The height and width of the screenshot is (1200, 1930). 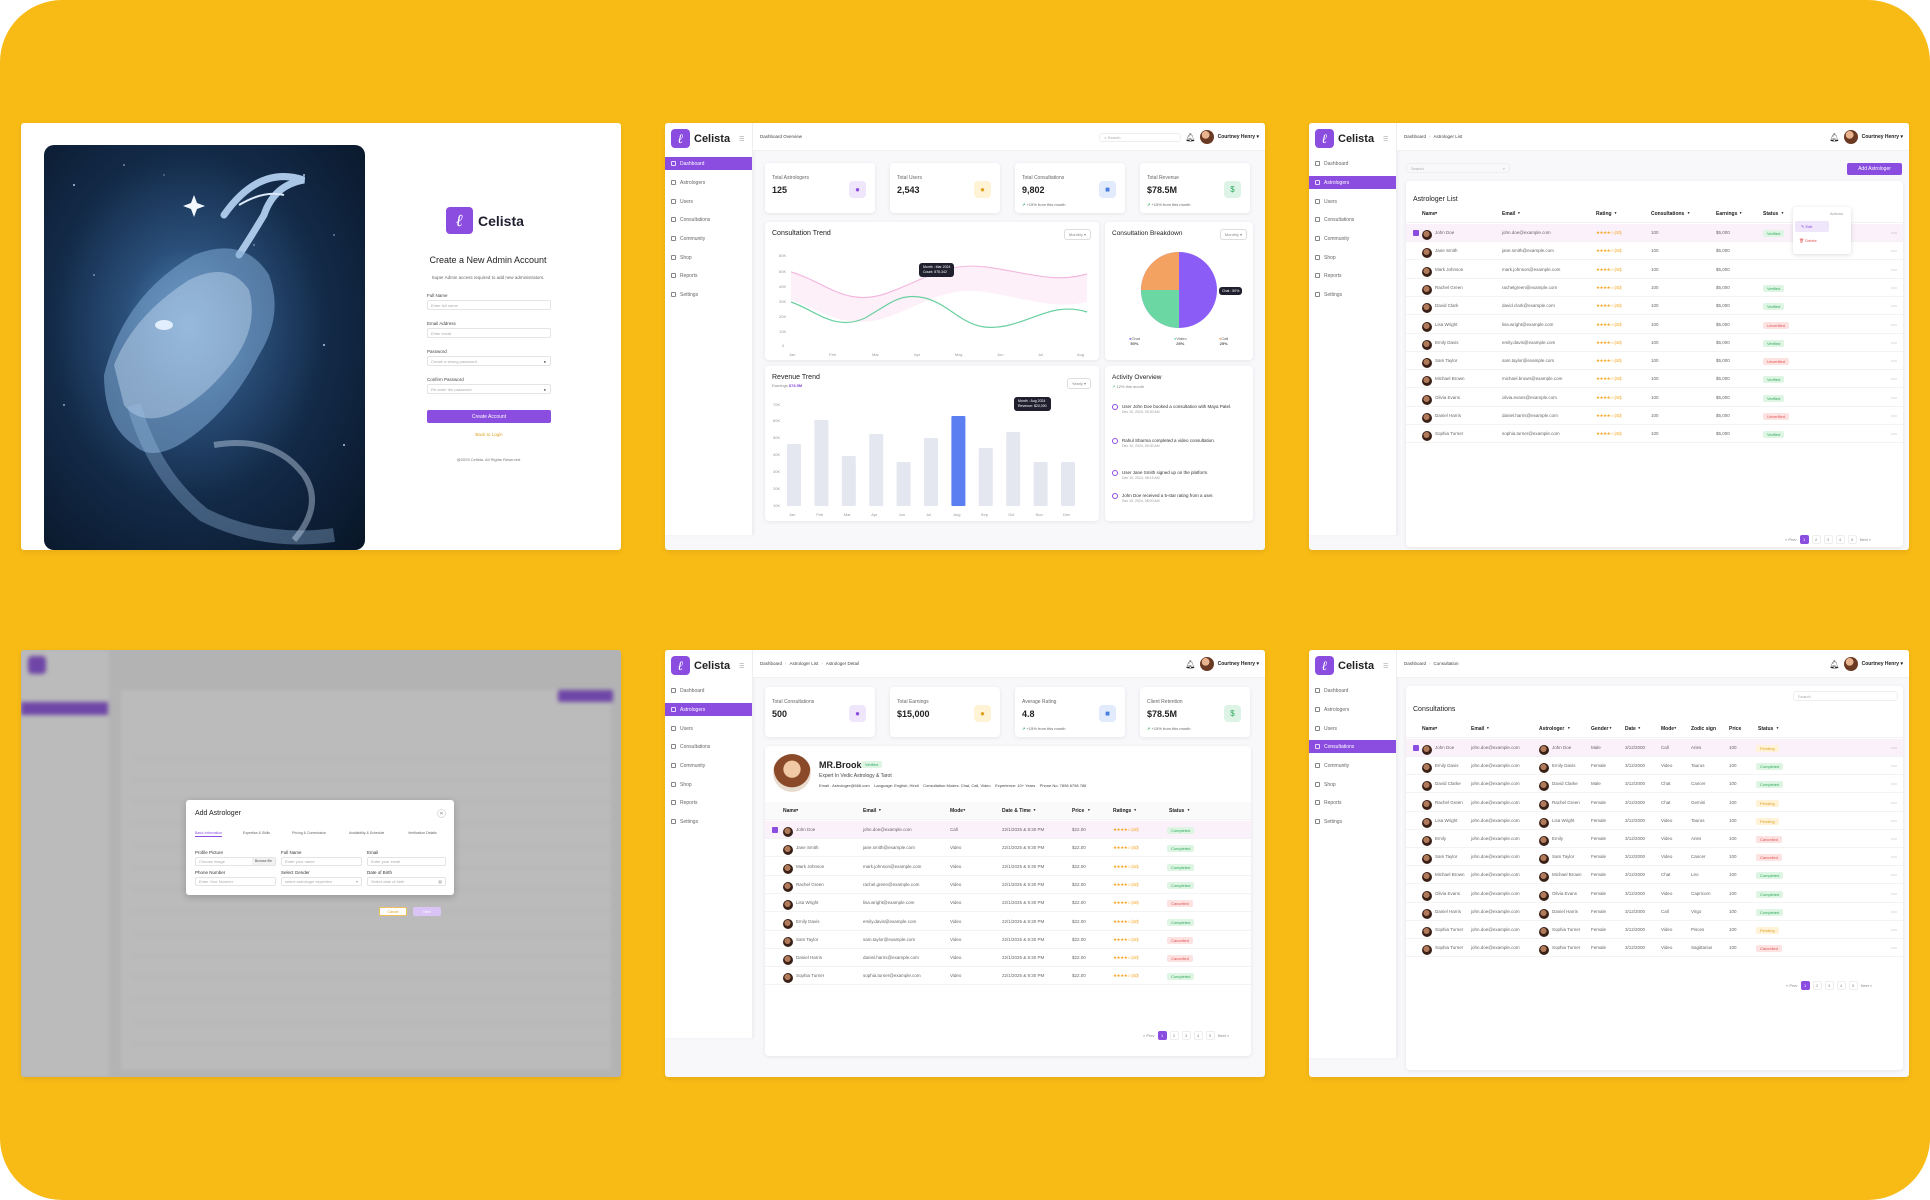 I want to click on breadcrumb-item: Astrologer List, so click(x=804, y=663).